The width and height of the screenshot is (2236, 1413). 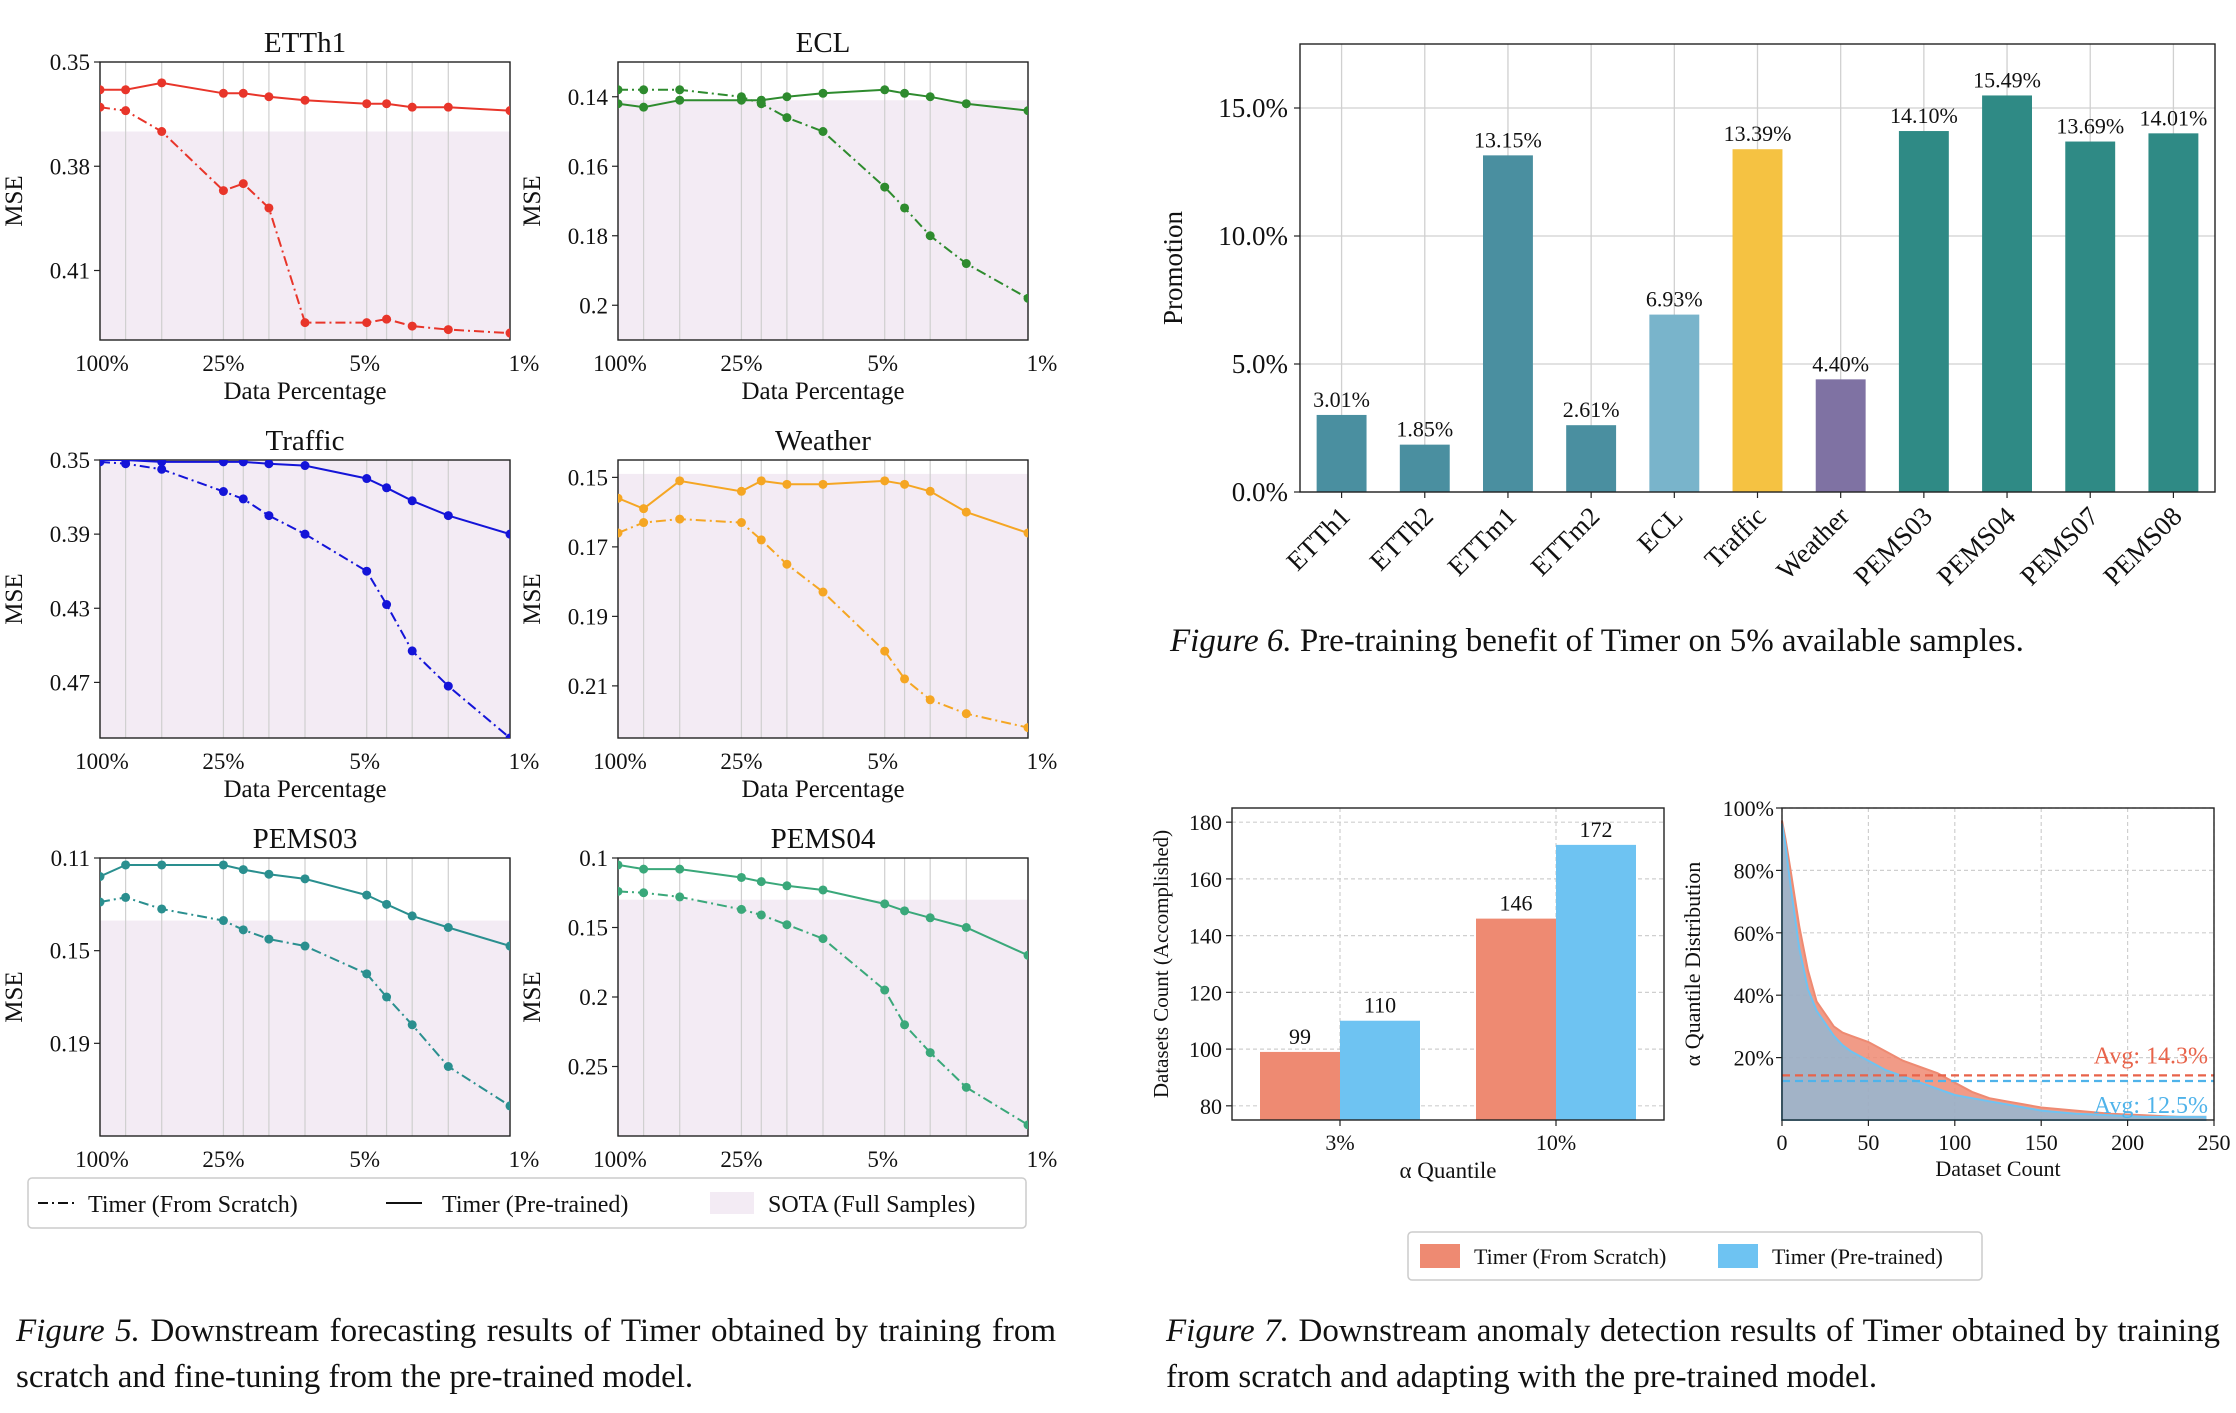 What do you see at coordinates (1231, 641) in the screenshot?
I see `figure6-caption-label: Figure 6.` at bounding box center [1231, 641].